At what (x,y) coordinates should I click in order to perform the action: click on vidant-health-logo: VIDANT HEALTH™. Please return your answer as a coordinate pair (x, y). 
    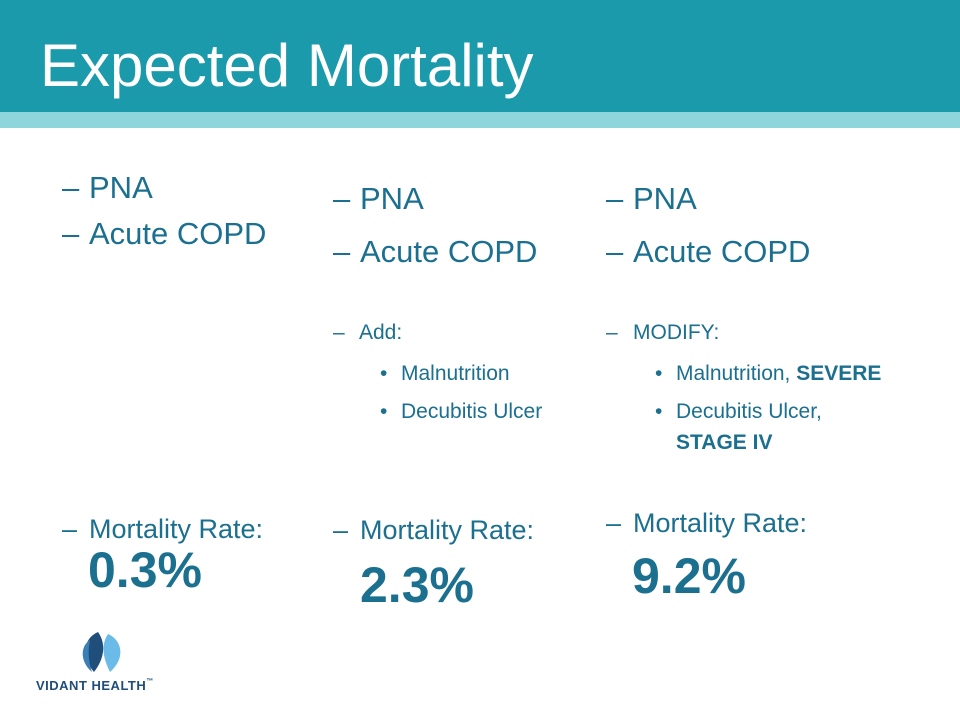
    Looking at the image, I should click on (106, 663).